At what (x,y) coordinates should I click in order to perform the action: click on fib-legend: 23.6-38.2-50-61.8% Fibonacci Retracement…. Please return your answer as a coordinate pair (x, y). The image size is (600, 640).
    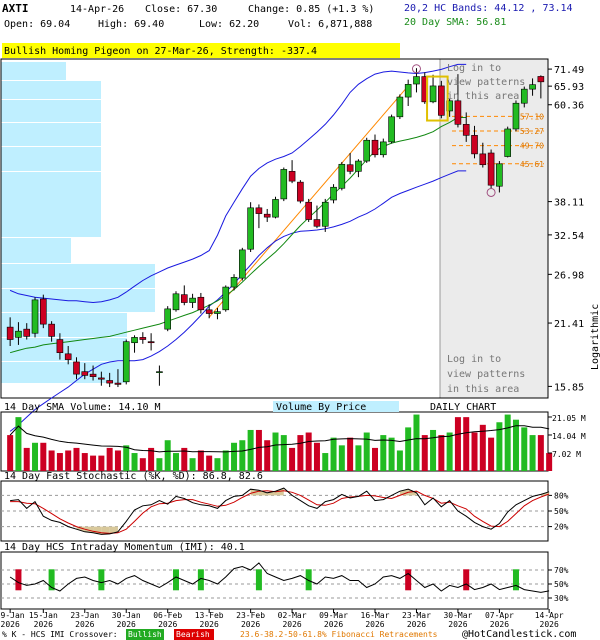
    Looking at the image, I should click on (339, 634).